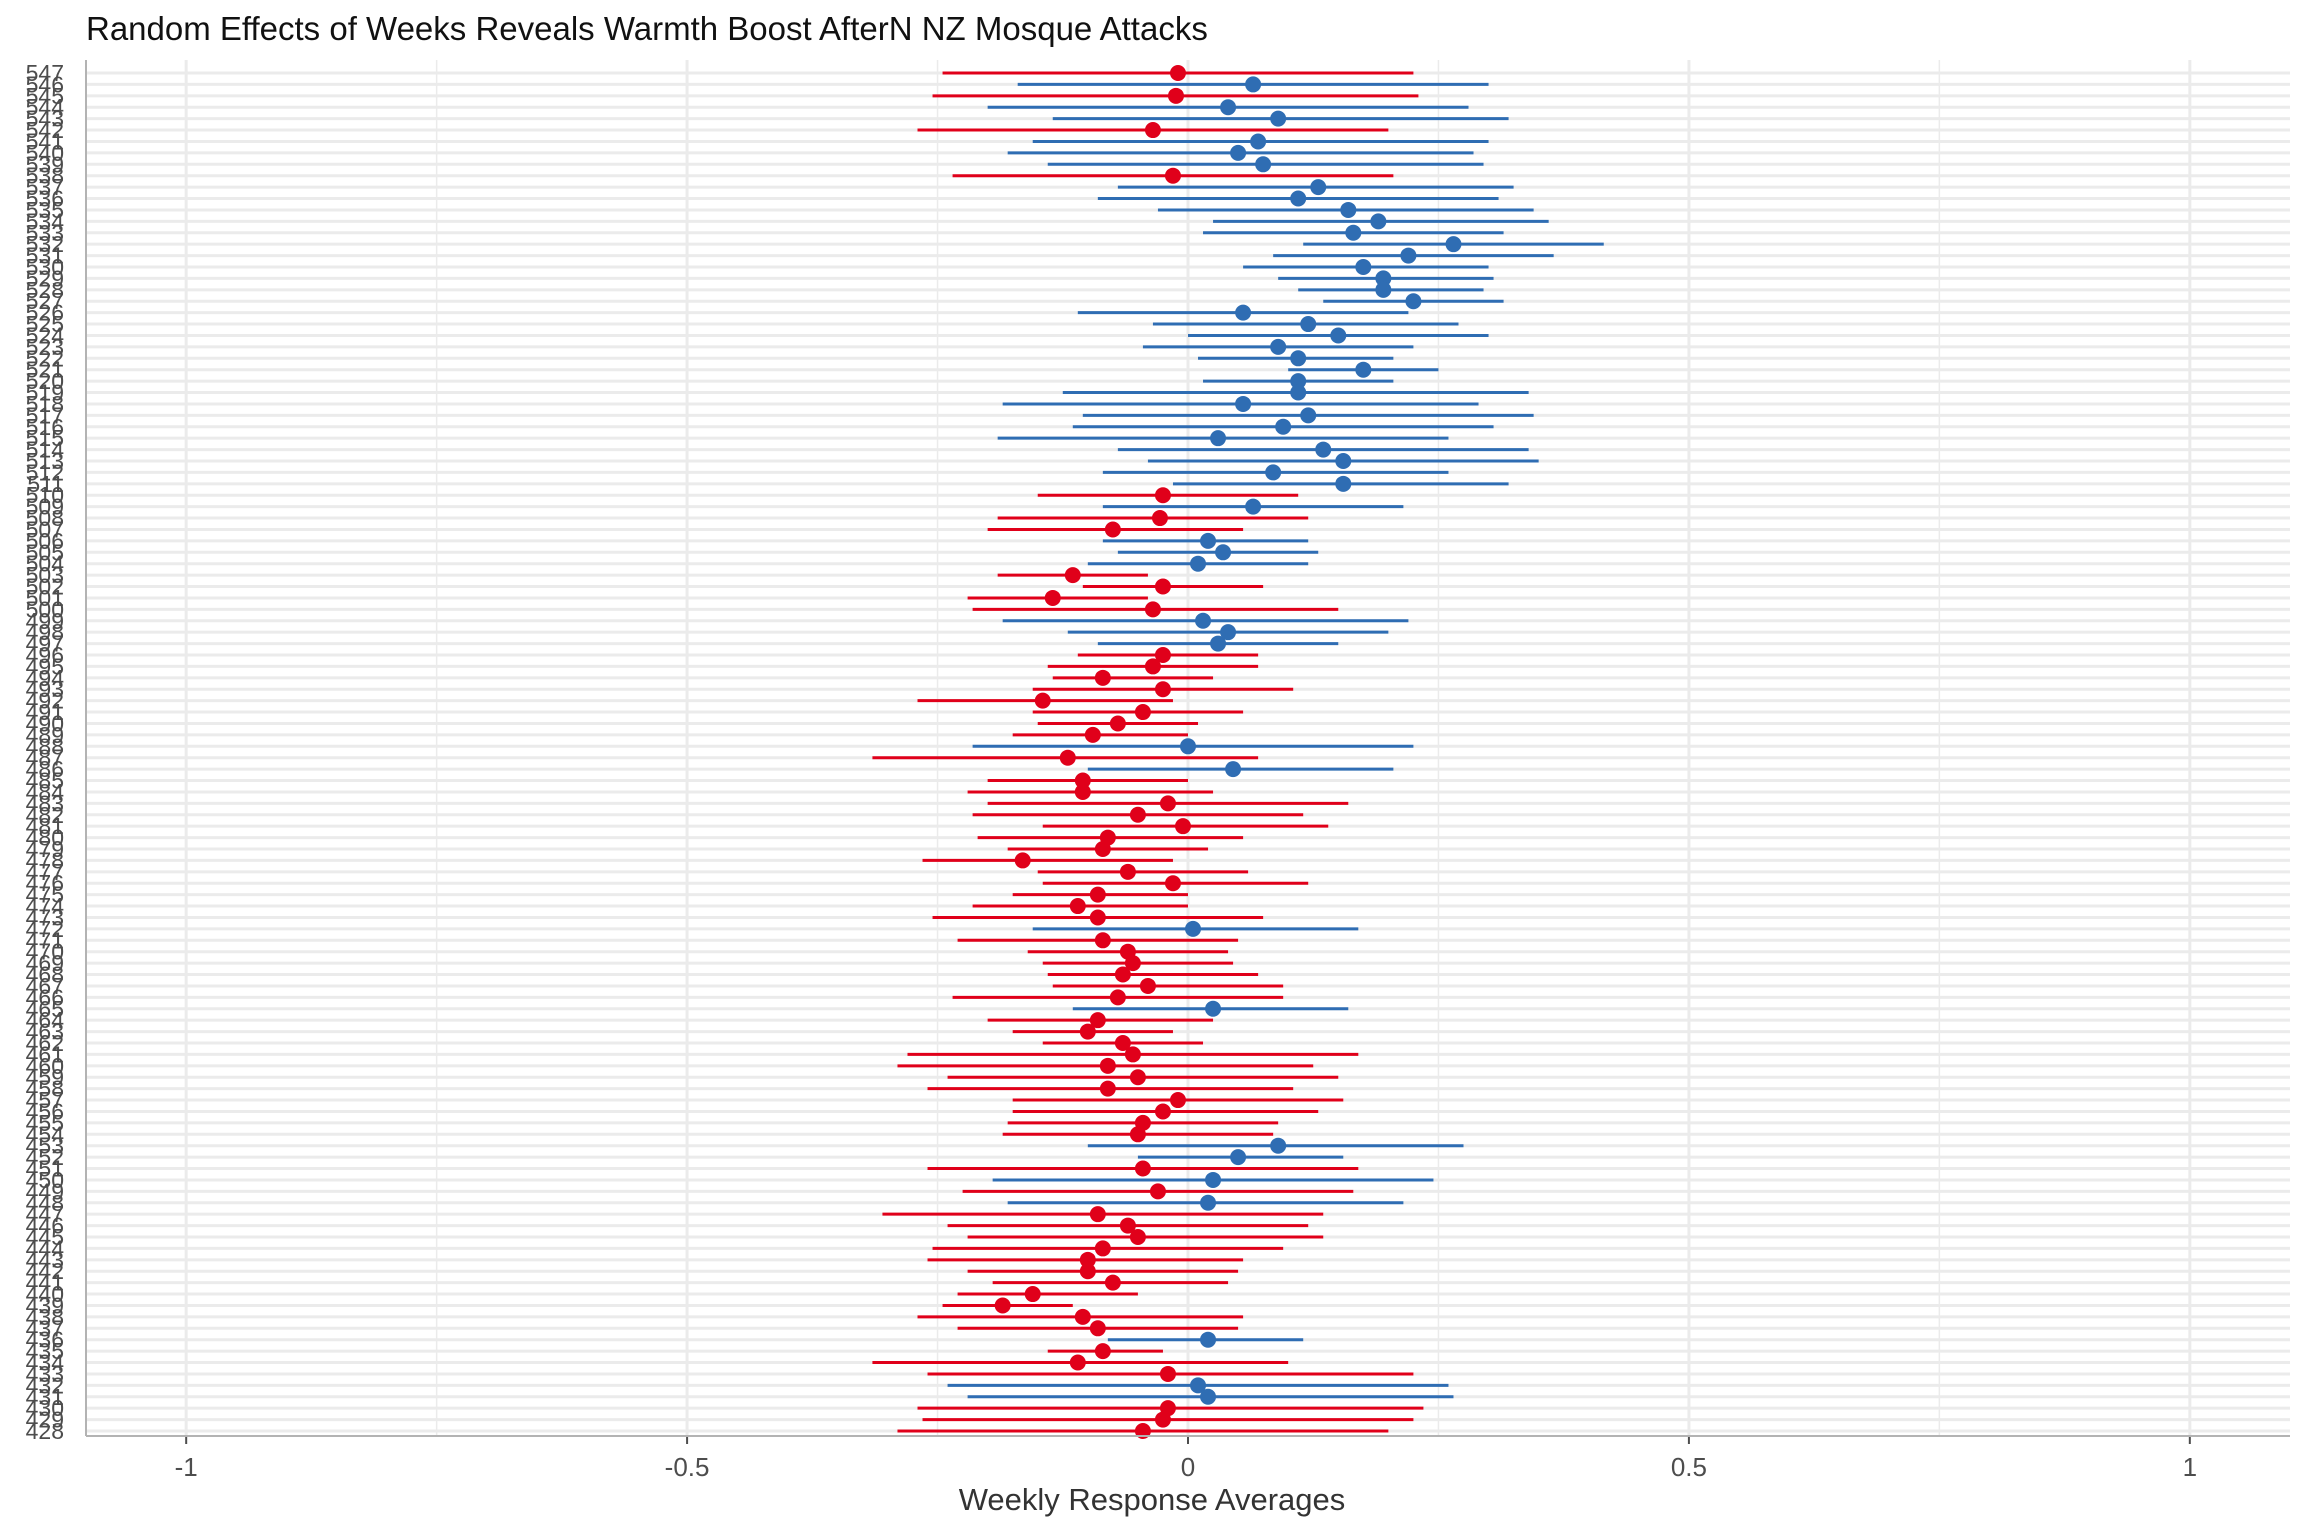  What do you see at coordinates (45, 1146) in the screenshot?
I see `y-tick-label: 453` at bounding box center [45, 1146].